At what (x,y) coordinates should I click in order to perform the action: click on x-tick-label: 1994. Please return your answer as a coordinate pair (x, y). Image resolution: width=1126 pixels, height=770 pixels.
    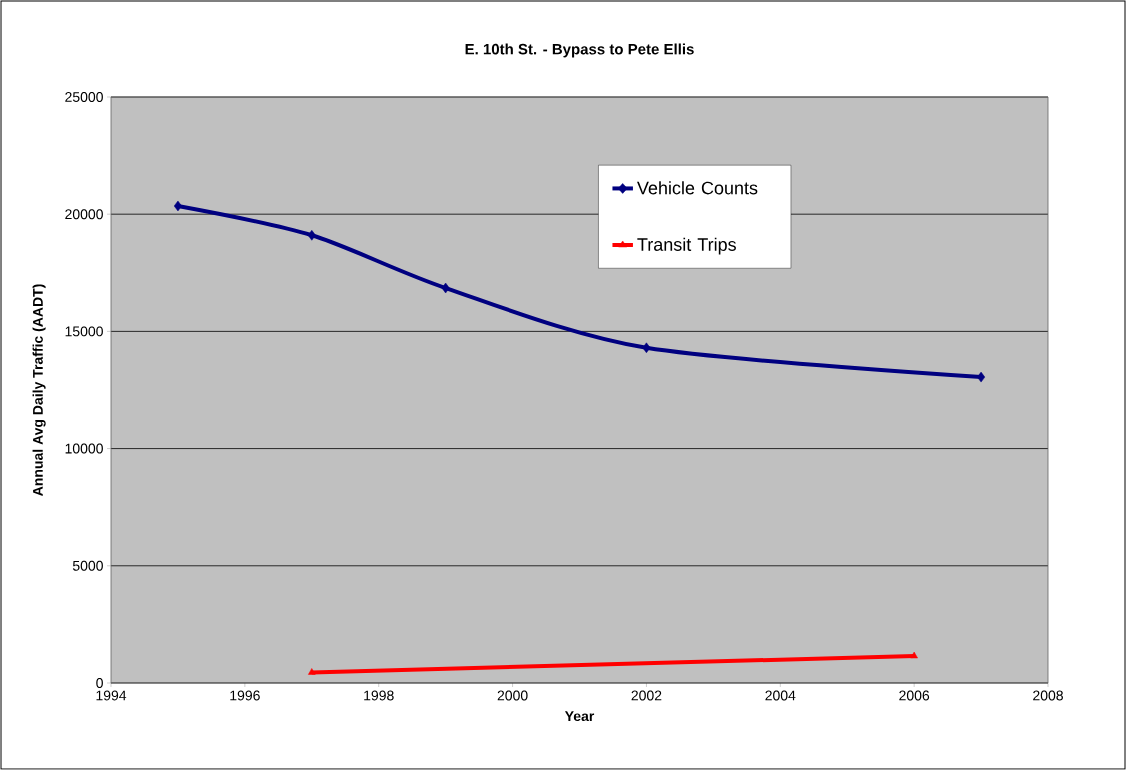
    Looking at the image, I should click on (111, 695).